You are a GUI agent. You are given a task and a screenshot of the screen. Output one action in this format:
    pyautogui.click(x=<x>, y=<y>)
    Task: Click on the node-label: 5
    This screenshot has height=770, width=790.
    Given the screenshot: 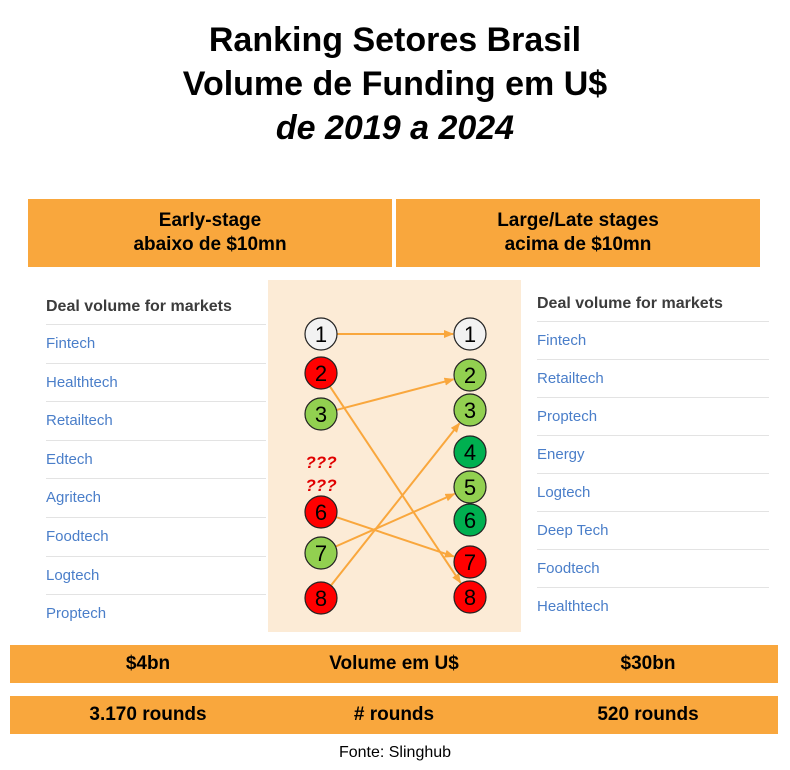 What is the action you would take?
    pyautogui.click(x=470, y=487)
    